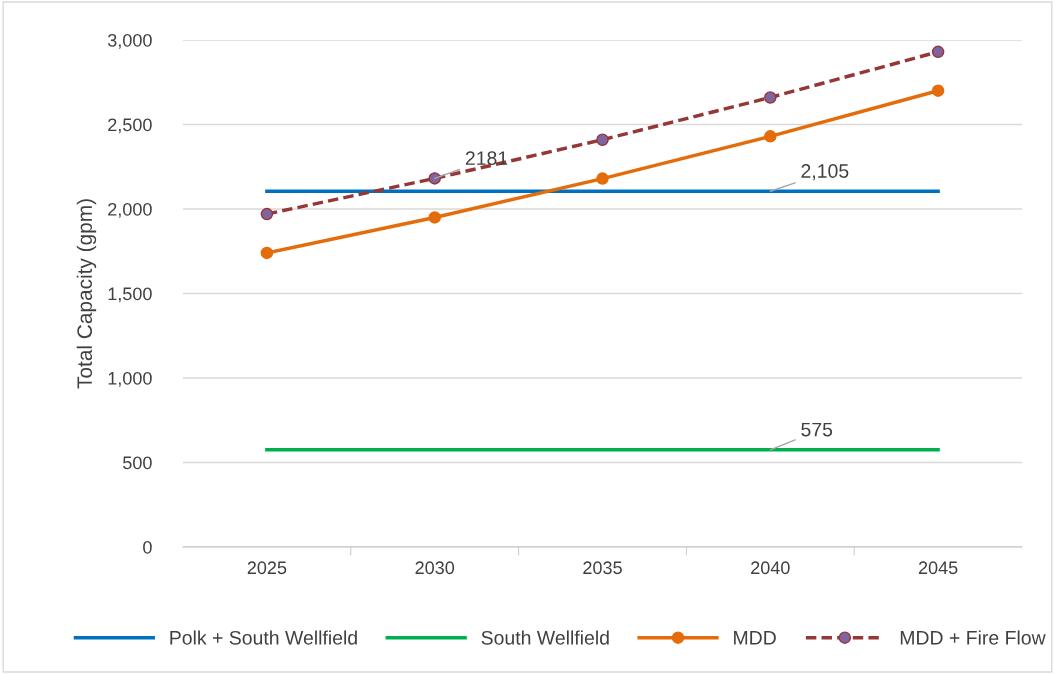  I want to click on annotation: 2181, so click(486, 158).